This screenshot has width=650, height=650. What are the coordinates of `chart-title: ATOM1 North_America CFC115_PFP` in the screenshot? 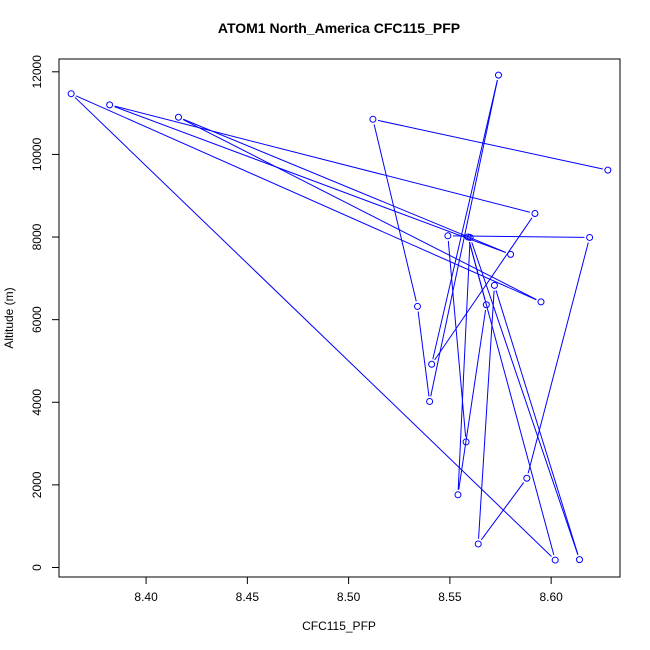 It's located at (339, 28).